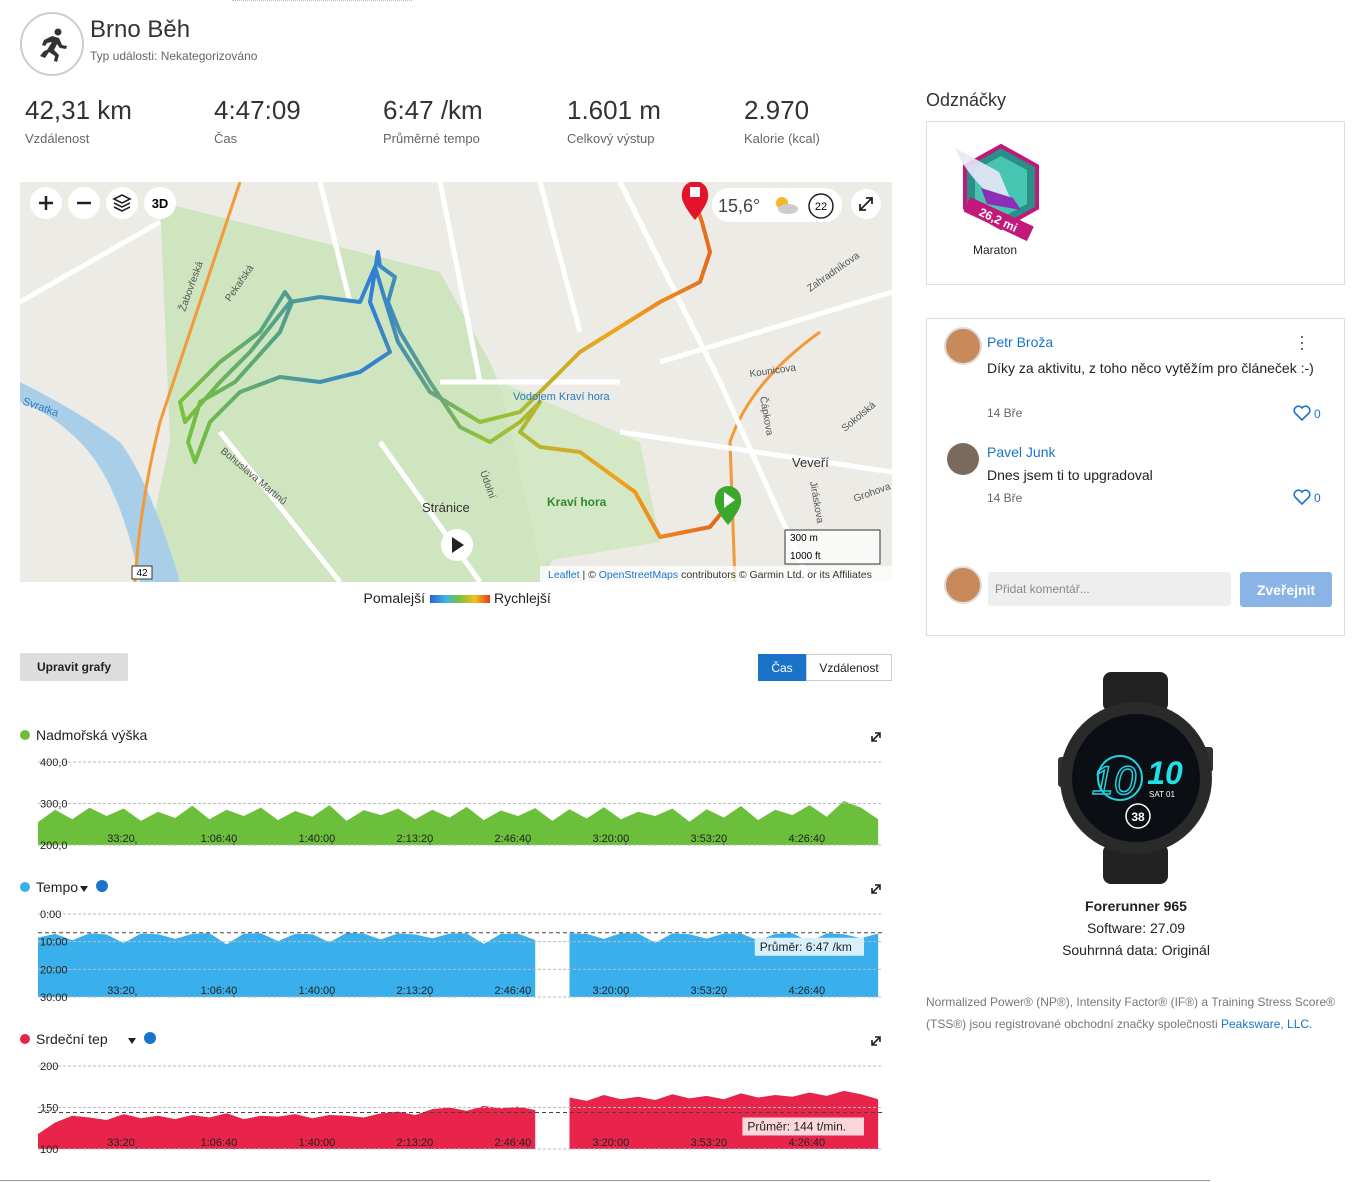  I want to click on watch-date: SAT 01, so click(1162, 794).